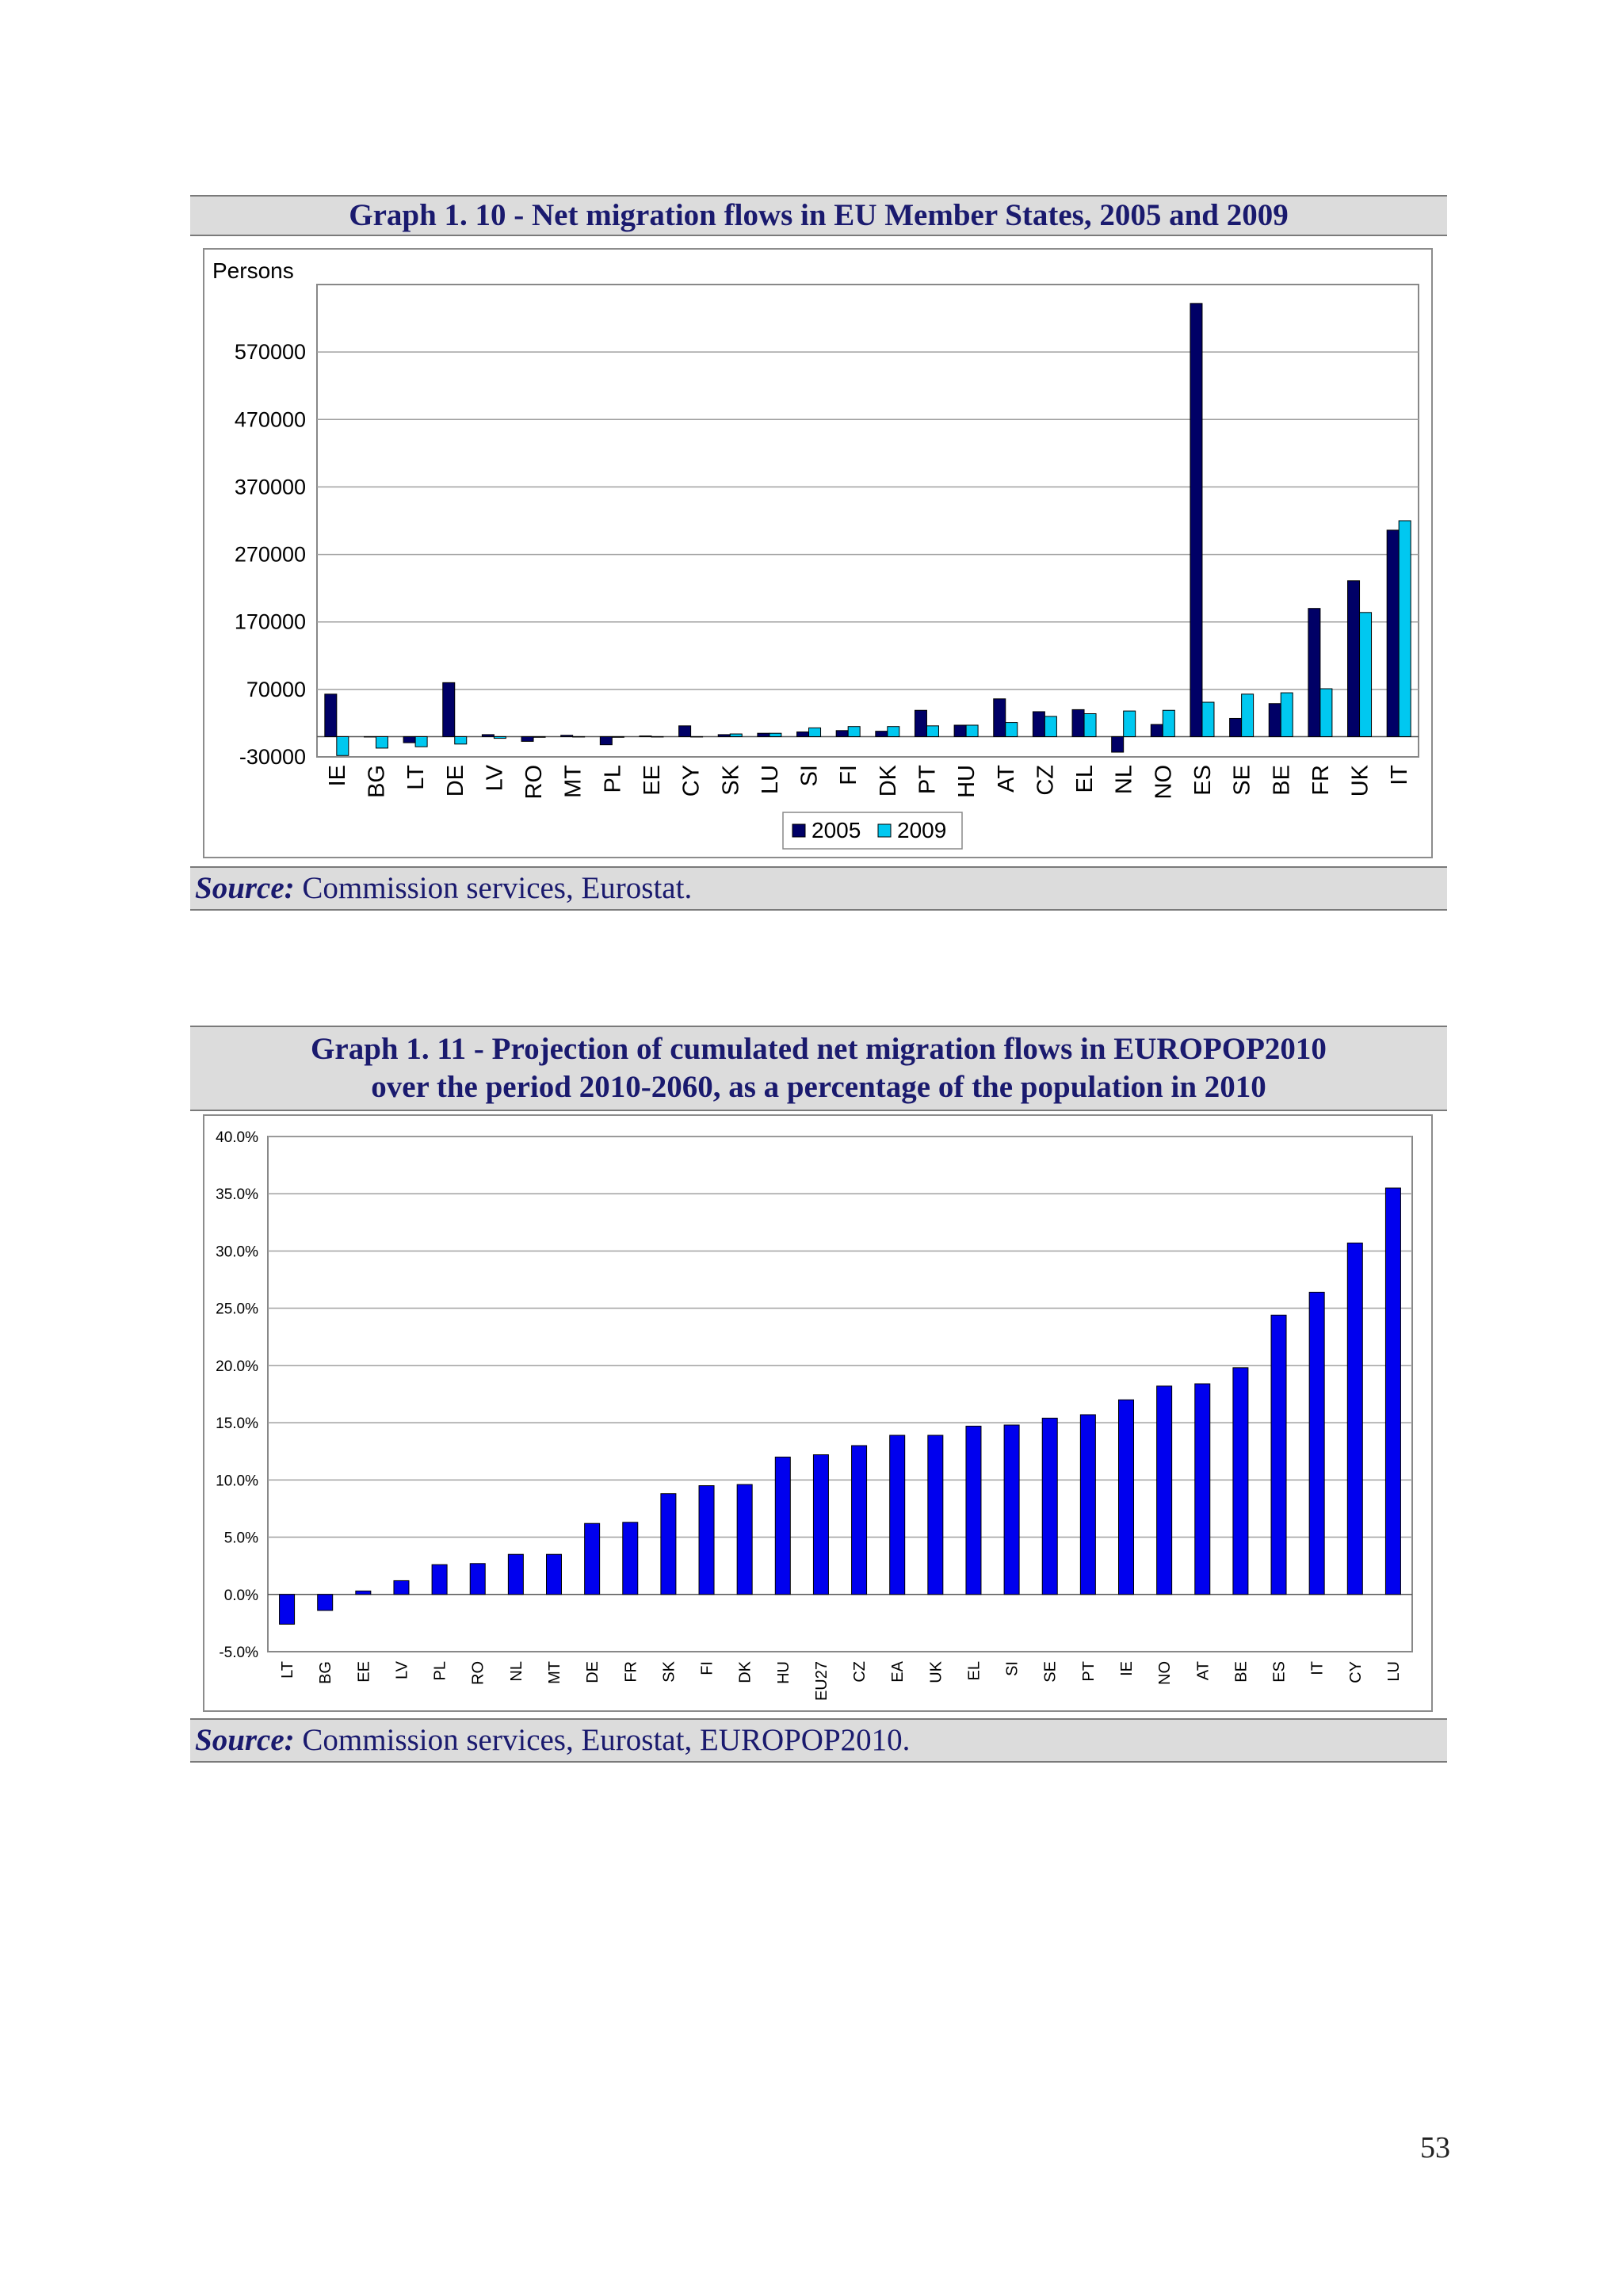 The height and width of the screenshot is (2296, 1623). What do you see at coordinates (1164, 1490) in the screenshot?
I see `graph2-bar-NO` at bounding box center [1164, 1490].